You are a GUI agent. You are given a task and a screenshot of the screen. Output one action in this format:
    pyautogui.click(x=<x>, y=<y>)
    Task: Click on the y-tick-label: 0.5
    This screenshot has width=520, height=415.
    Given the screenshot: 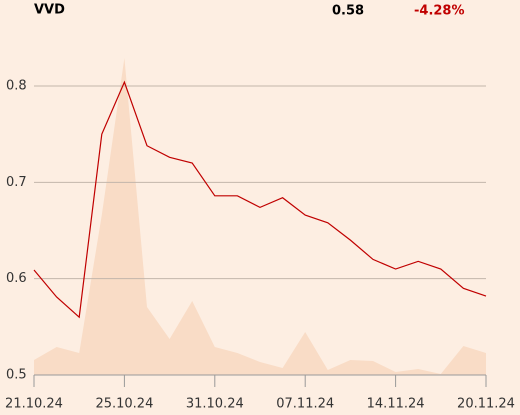 What is the action you would take?
    pyautogui.click(x=16, y=375)
    